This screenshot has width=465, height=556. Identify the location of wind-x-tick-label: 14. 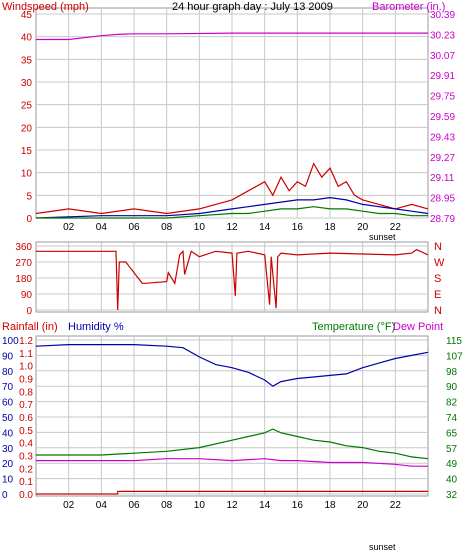
(265, 227).